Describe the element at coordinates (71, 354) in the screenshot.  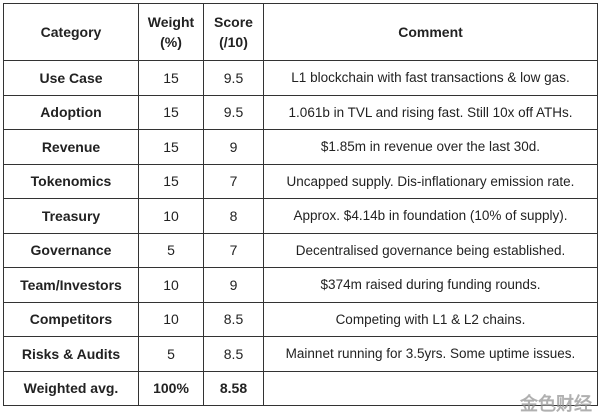
I see `category-cell: Risks & Audits` at that location.